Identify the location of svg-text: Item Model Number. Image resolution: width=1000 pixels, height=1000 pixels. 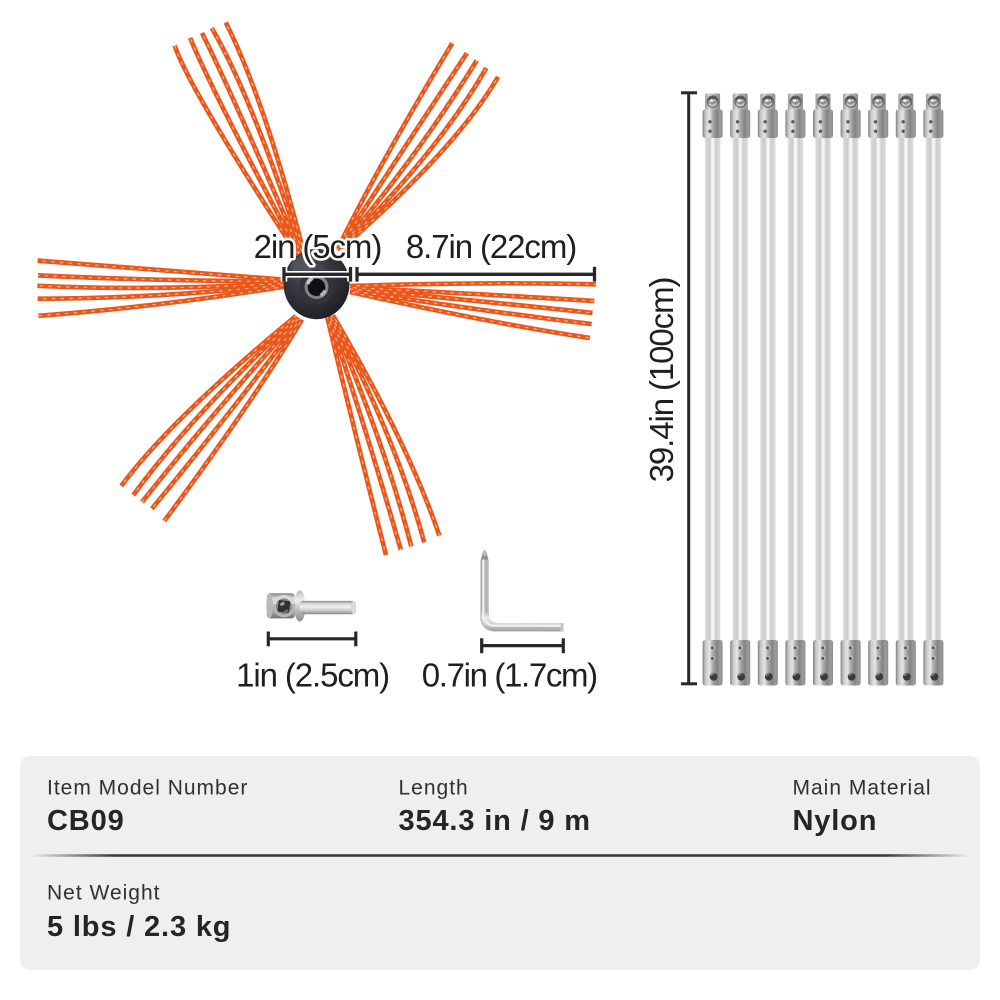
(147, 788).